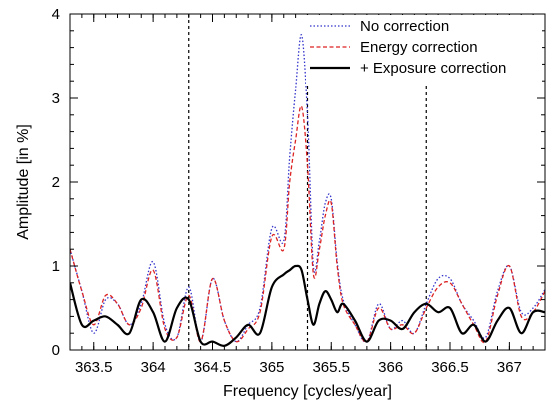 The image size is (552, 405). Describe the element at coordinates (271, 367) in the screenshot. I see `x-tick-label: 365` at that location.